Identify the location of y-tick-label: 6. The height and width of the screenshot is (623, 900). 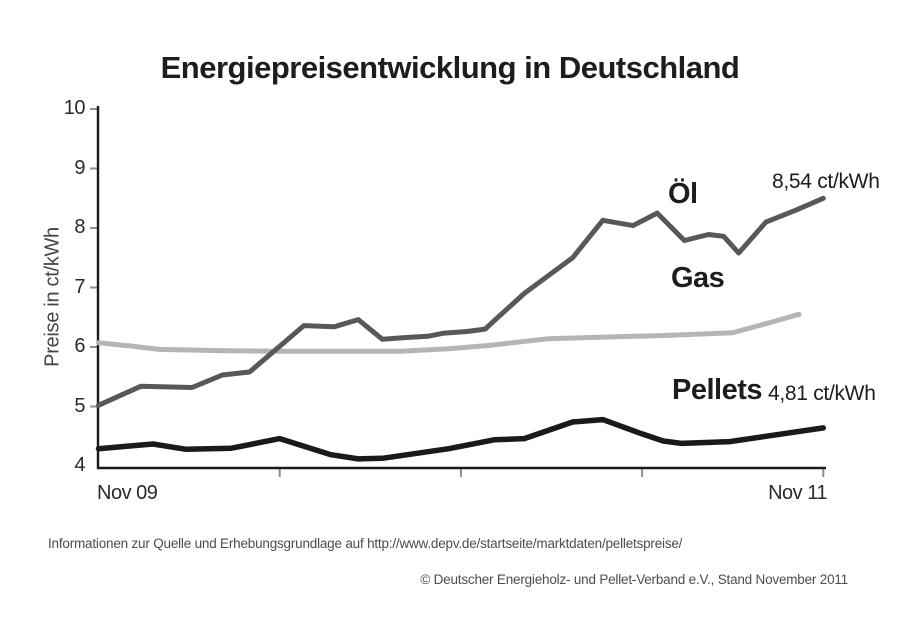
(79, 346).